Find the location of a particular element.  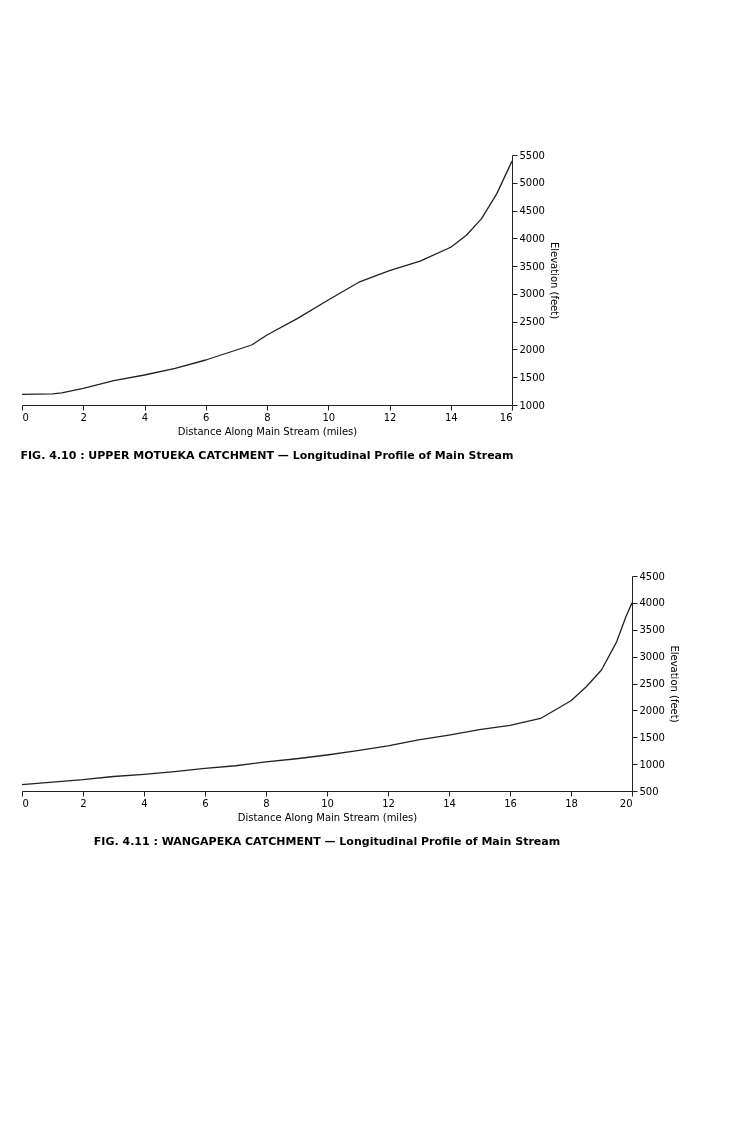

x-tick-label: 20 is located at coordinates (626, 803).